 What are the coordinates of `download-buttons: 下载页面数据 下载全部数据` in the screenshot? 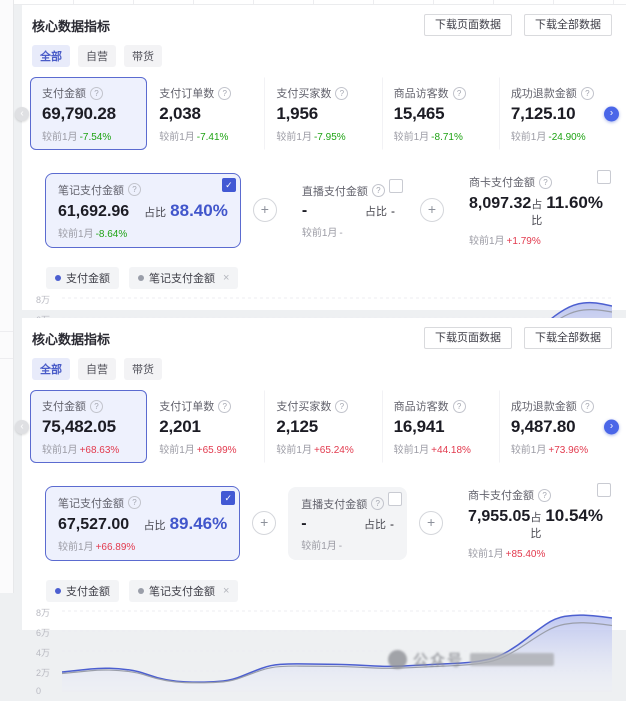 It's located at (520, 338).